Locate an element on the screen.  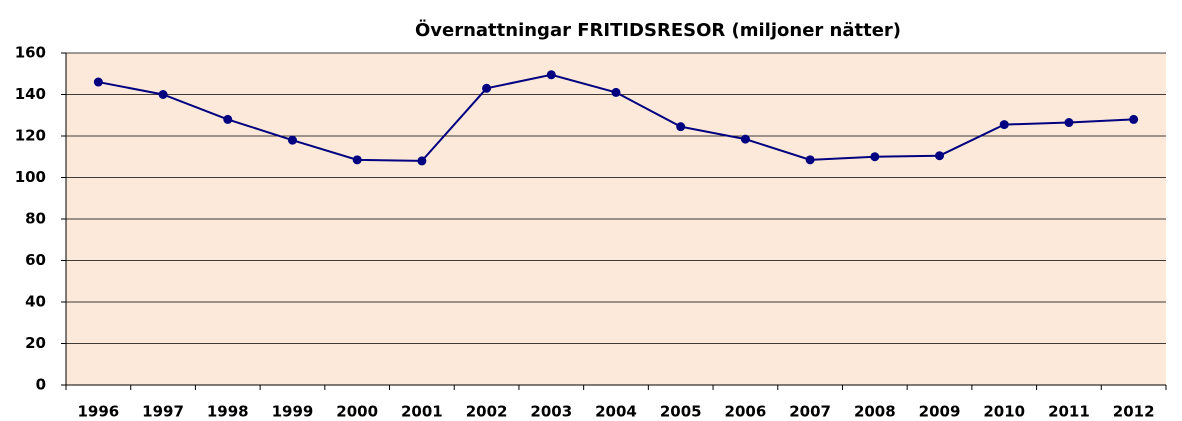
x-tick-label: 1996 is located at coordinates (98, 412).